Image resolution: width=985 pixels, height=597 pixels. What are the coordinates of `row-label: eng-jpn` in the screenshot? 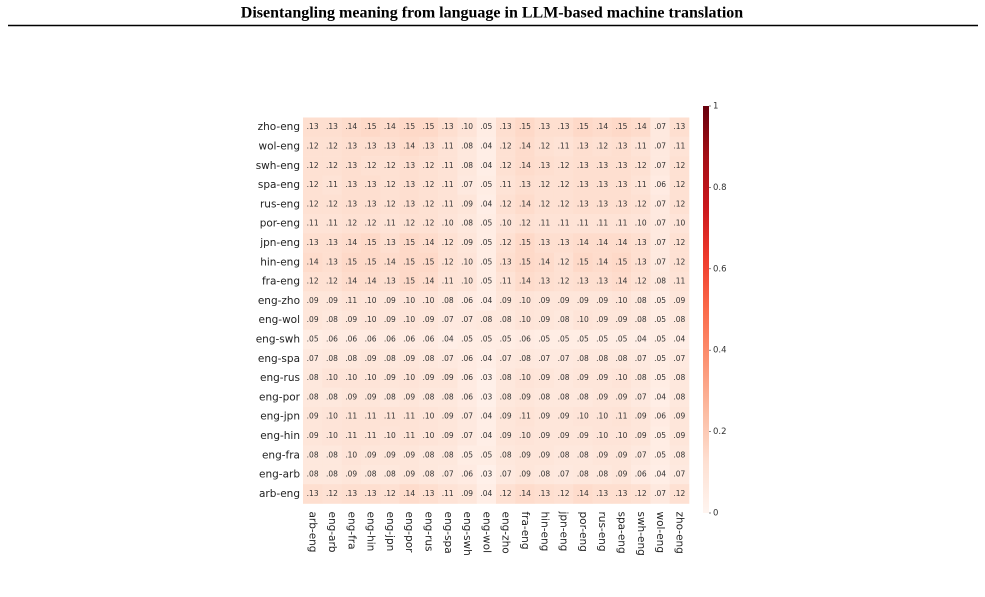 It's located at (280, 417).